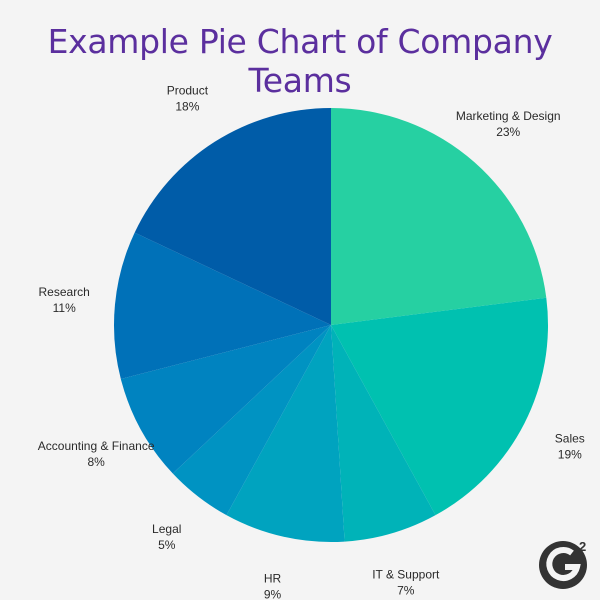 The image size is (600, 600). I want to click on slice-label: Accounting & Finance, so click(96, 446).